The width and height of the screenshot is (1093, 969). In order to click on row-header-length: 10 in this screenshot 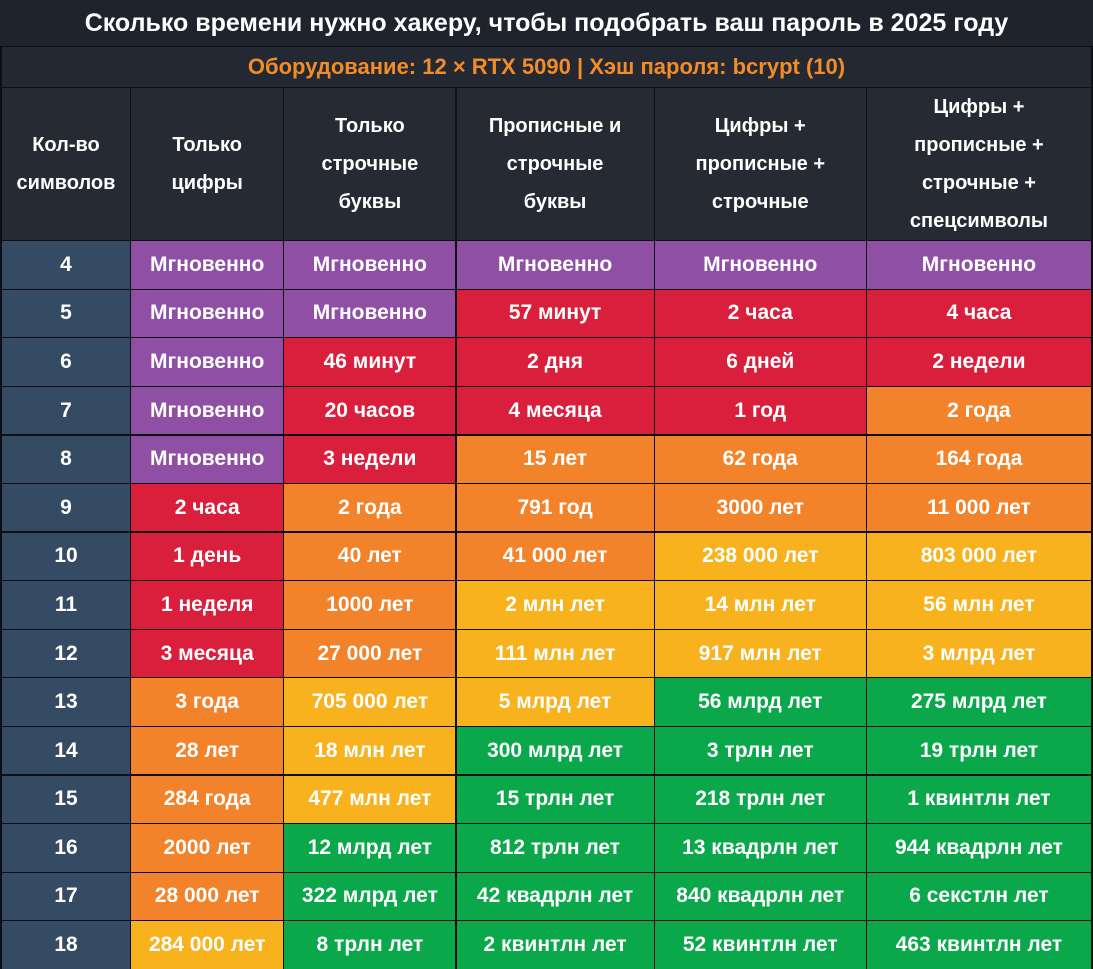, I will do `click(66, 556)`.